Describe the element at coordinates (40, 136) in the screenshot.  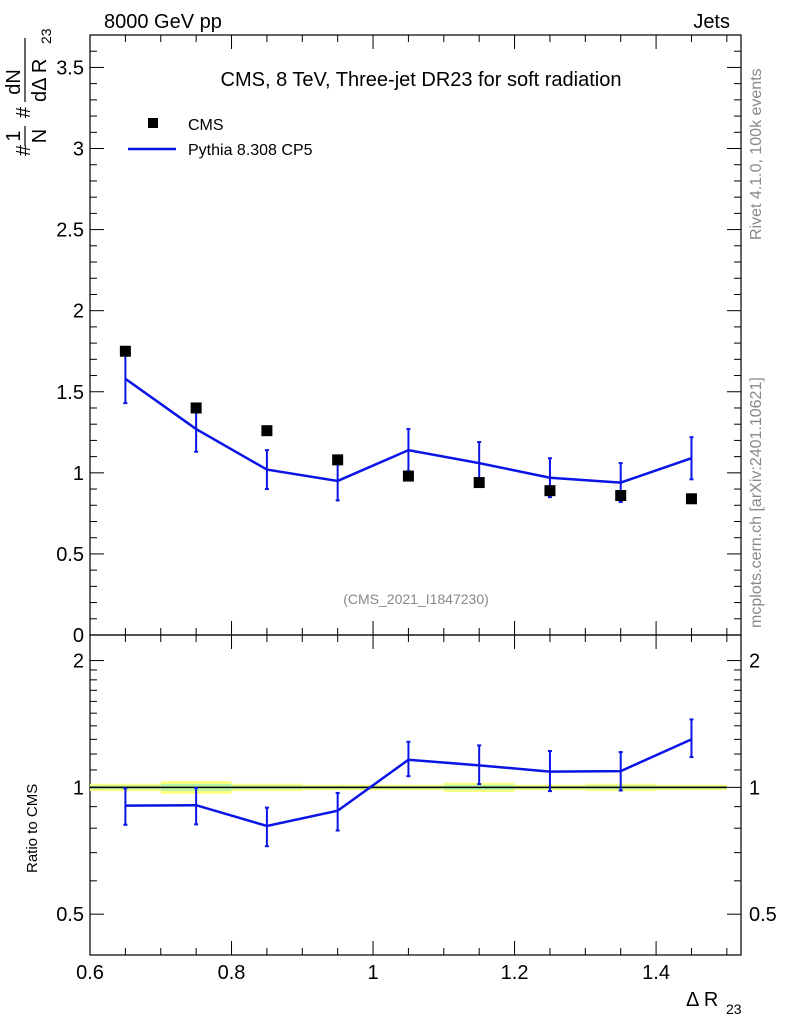
I see `ylabel-frac-den: N` at that location.